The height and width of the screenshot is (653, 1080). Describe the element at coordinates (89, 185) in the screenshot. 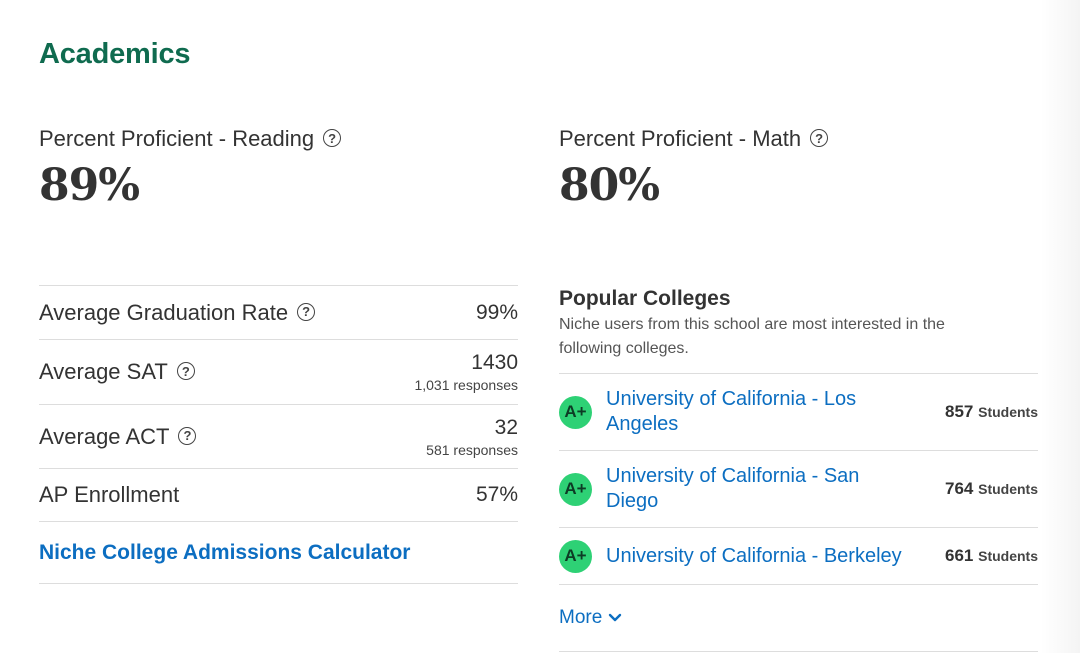

I see `reading-value: 89%` at that location.